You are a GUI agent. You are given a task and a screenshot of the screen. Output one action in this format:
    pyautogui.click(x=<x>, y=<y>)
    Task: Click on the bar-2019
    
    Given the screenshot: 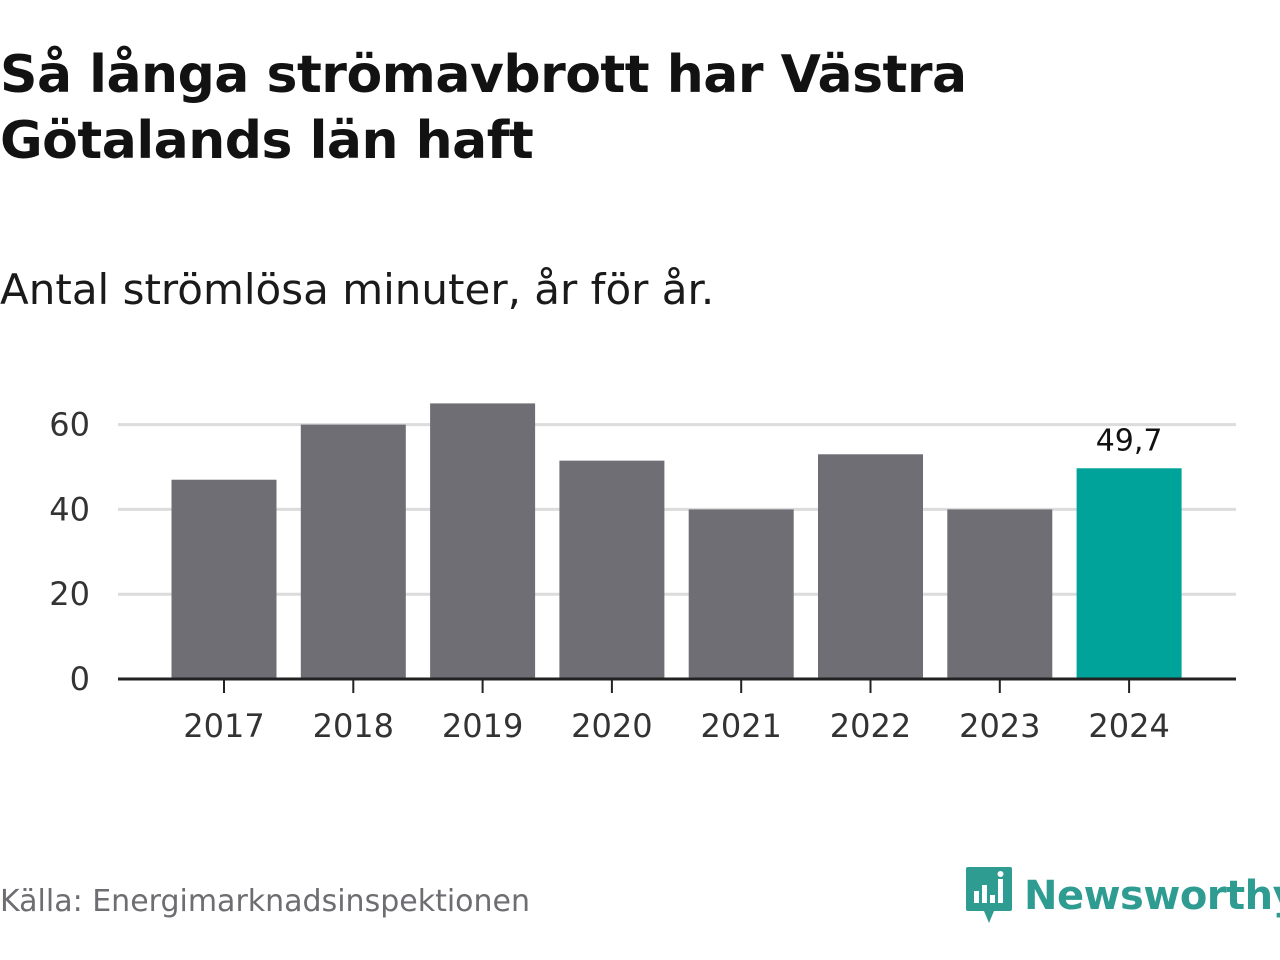 What is the action you would take?
    pyautogui.click(x=483, y=541)
    